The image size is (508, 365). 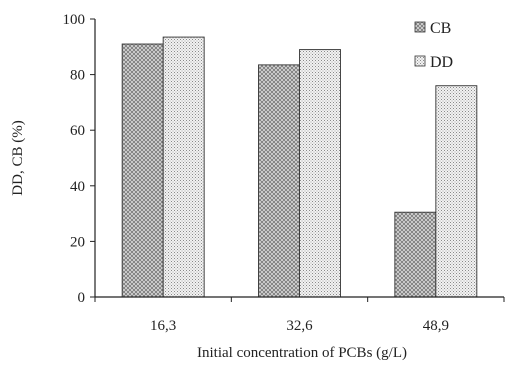 I want to click on legend-swatch-dd, so click(x=420, y=61).